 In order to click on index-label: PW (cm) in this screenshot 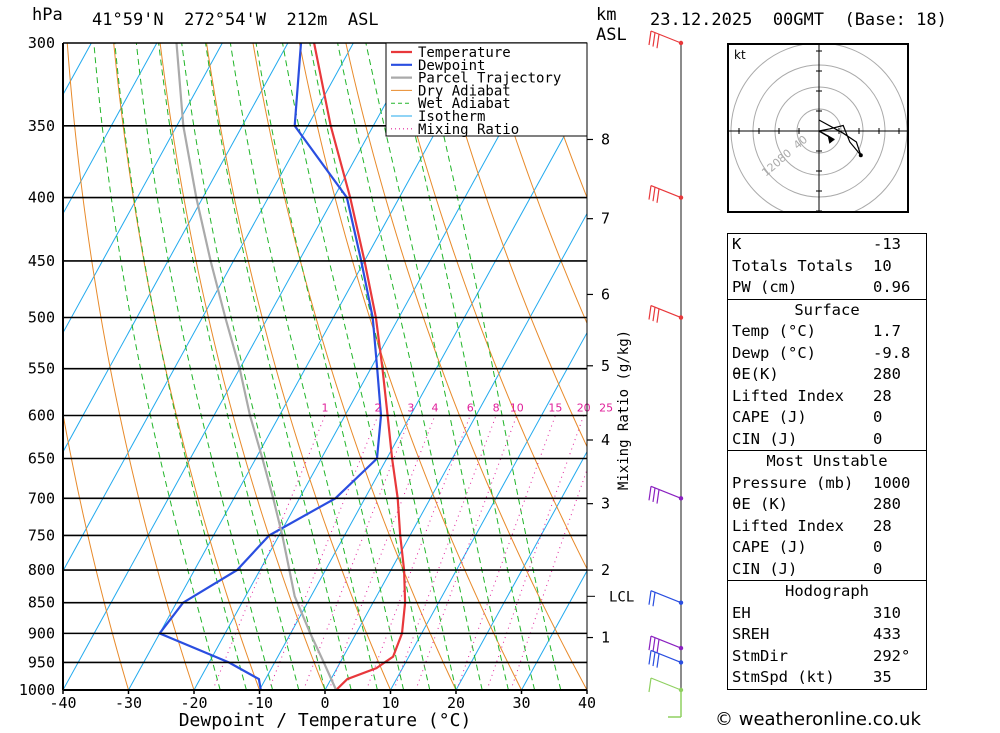, I will do `click(765, 287)`.